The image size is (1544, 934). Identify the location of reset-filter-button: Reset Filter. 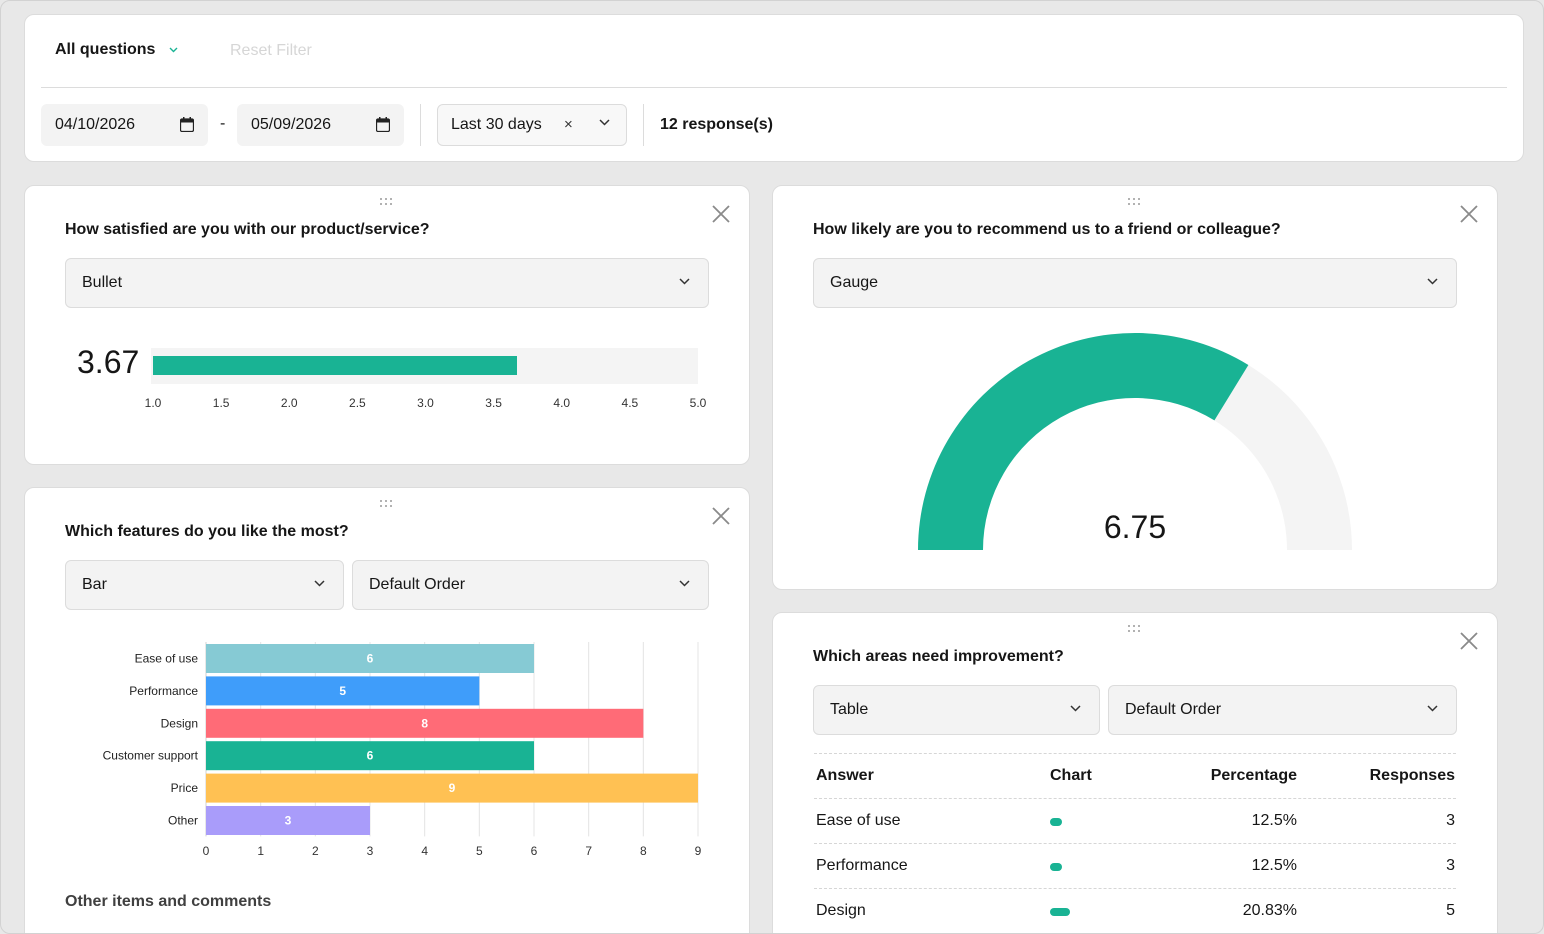
(271, 50).